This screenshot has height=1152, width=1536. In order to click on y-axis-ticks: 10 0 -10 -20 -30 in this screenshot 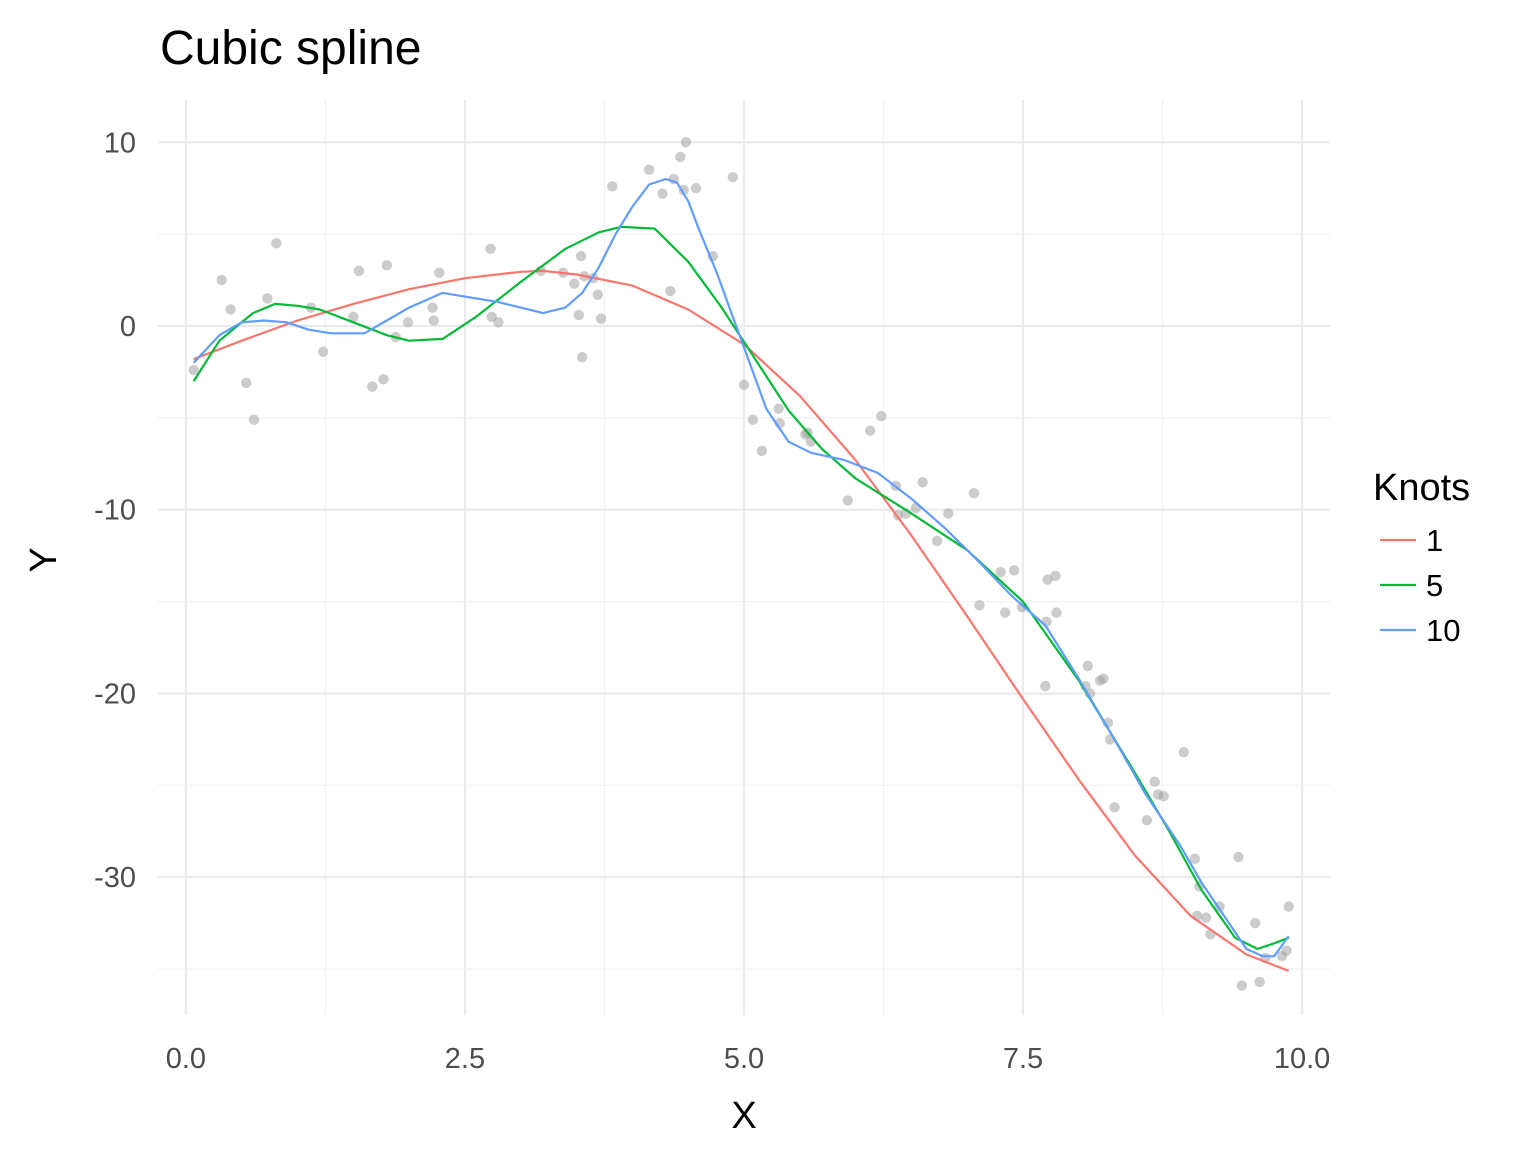, I will do `click(115, 510)`.